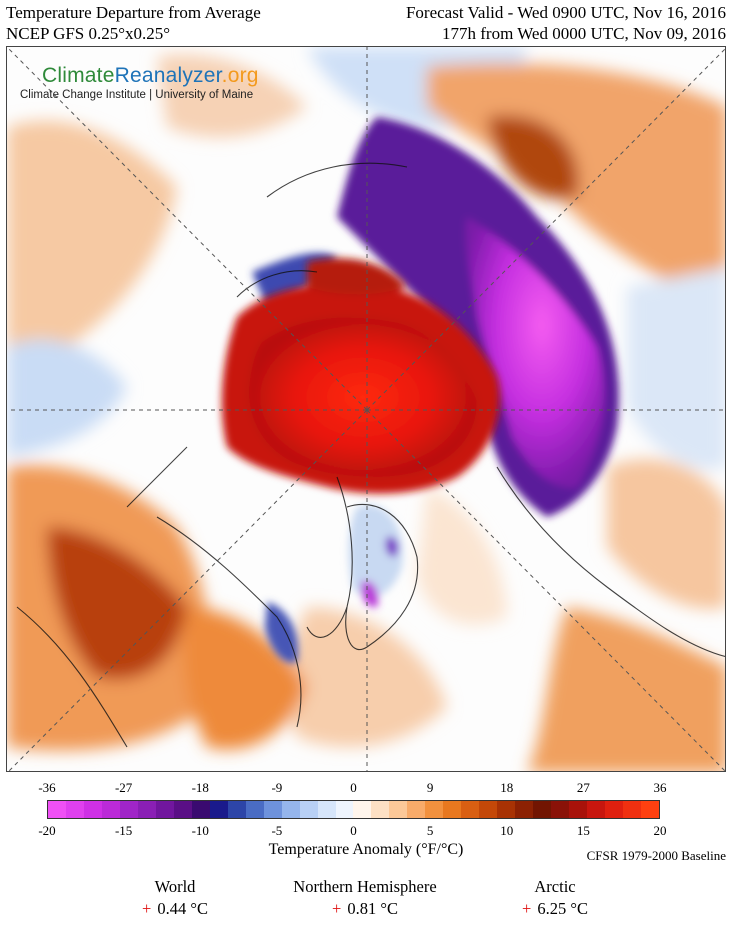 The image size is (732, 925). Describe the element at coordinates (660, 787) in the screenshot. I see `fahrenheit-tick-label: 36` at that location.